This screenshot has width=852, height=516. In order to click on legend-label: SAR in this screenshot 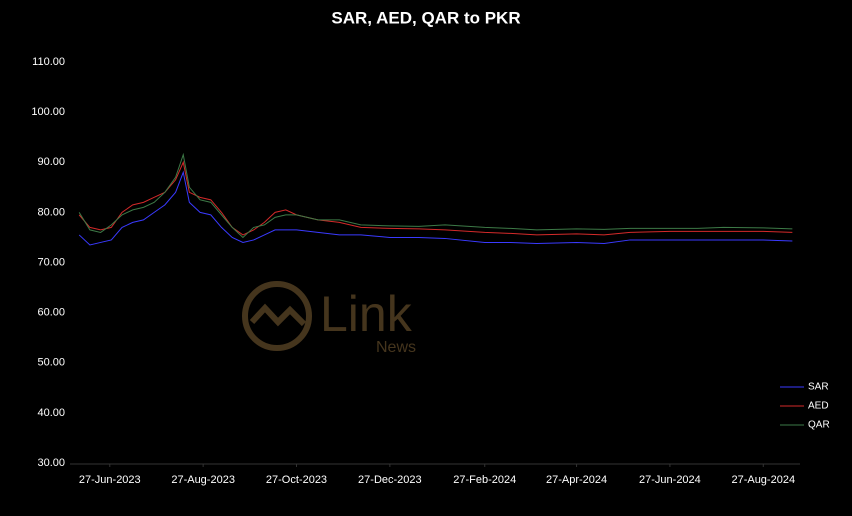, I will do `click(818, 387)`.